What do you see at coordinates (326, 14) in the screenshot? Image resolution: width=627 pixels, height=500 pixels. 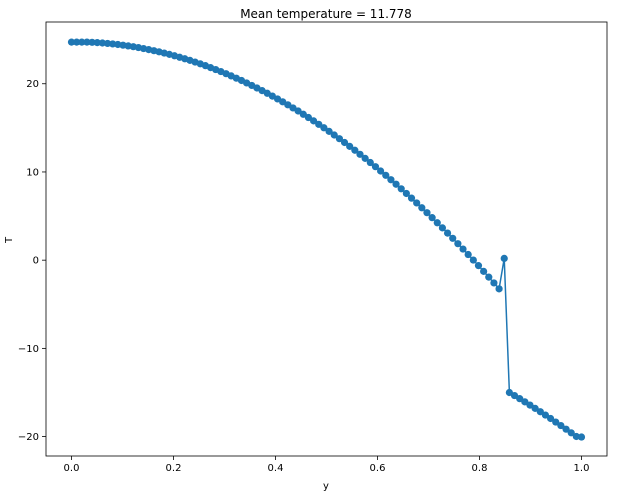 I see `chart-title: Mean temperature = 11.778` at bounding box center [326, 14].